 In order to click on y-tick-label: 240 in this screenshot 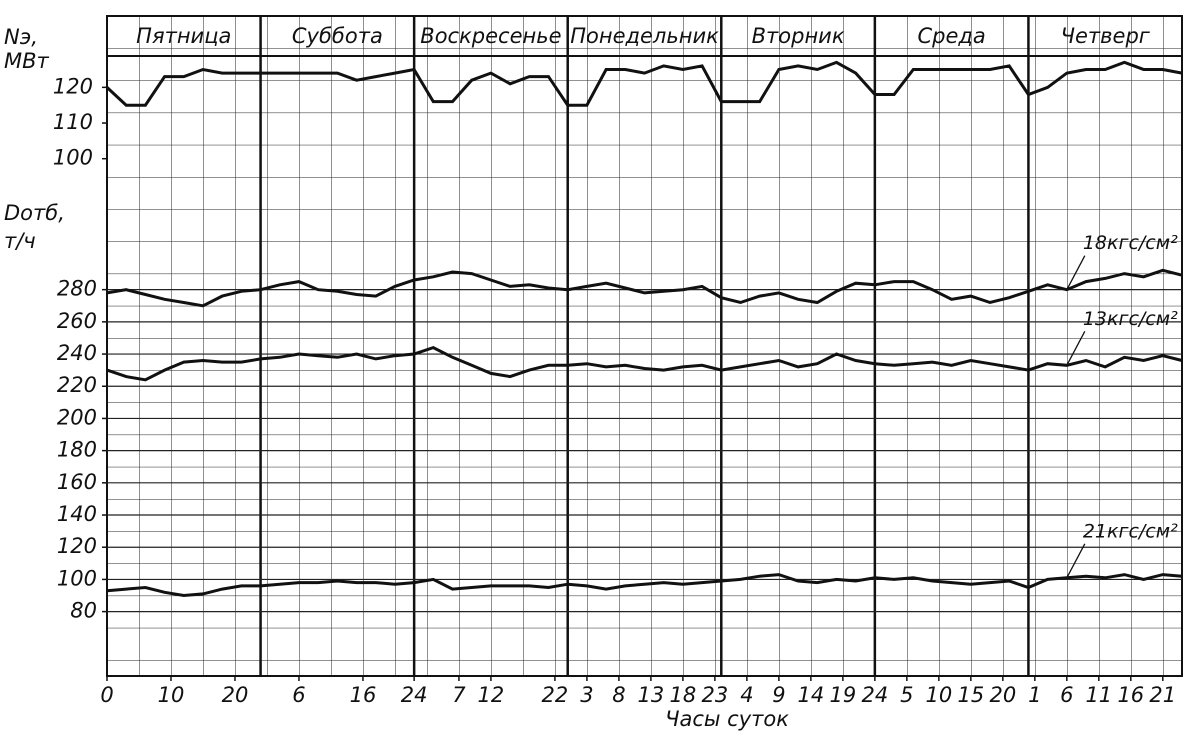, I will do `click(77, 353)`.